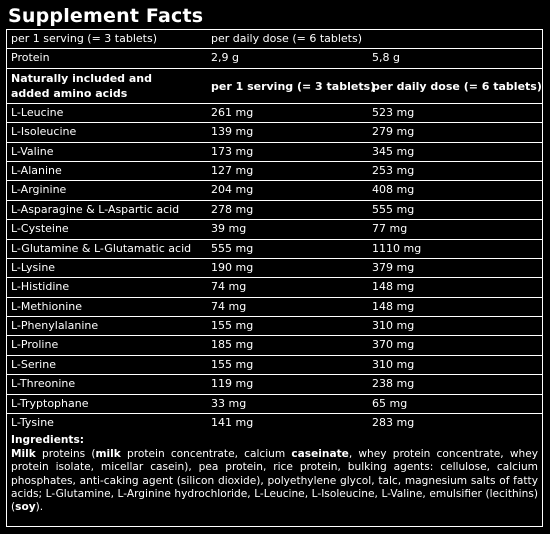  What do you see at coordinates (32, 423) in the screenshot?
I see `amino-acid-name: L-Tysine` at bounding box center [32, 423].